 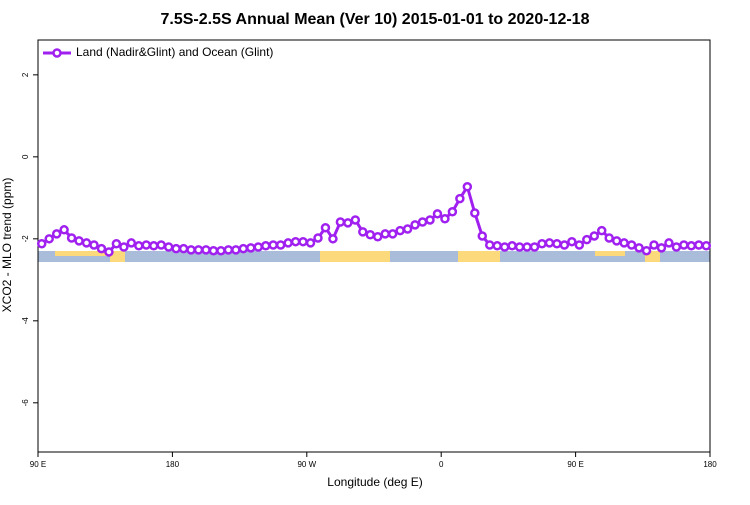 What do you see at coordinates (25, 321) in the screenshot?
I see `y-tick-label: -4` at bounding box center [25, 321].